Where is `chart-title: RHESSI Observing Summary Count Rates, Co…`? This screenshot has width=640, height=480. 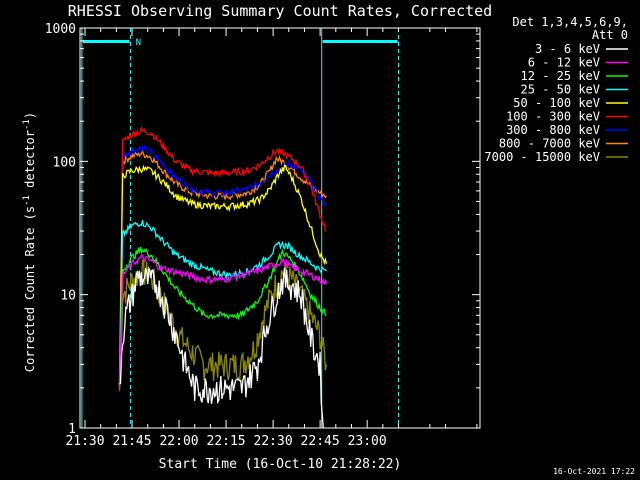
chart-title: RHESSI Observing Summary Count Rates, Co… is located at coordinates (280, 11).